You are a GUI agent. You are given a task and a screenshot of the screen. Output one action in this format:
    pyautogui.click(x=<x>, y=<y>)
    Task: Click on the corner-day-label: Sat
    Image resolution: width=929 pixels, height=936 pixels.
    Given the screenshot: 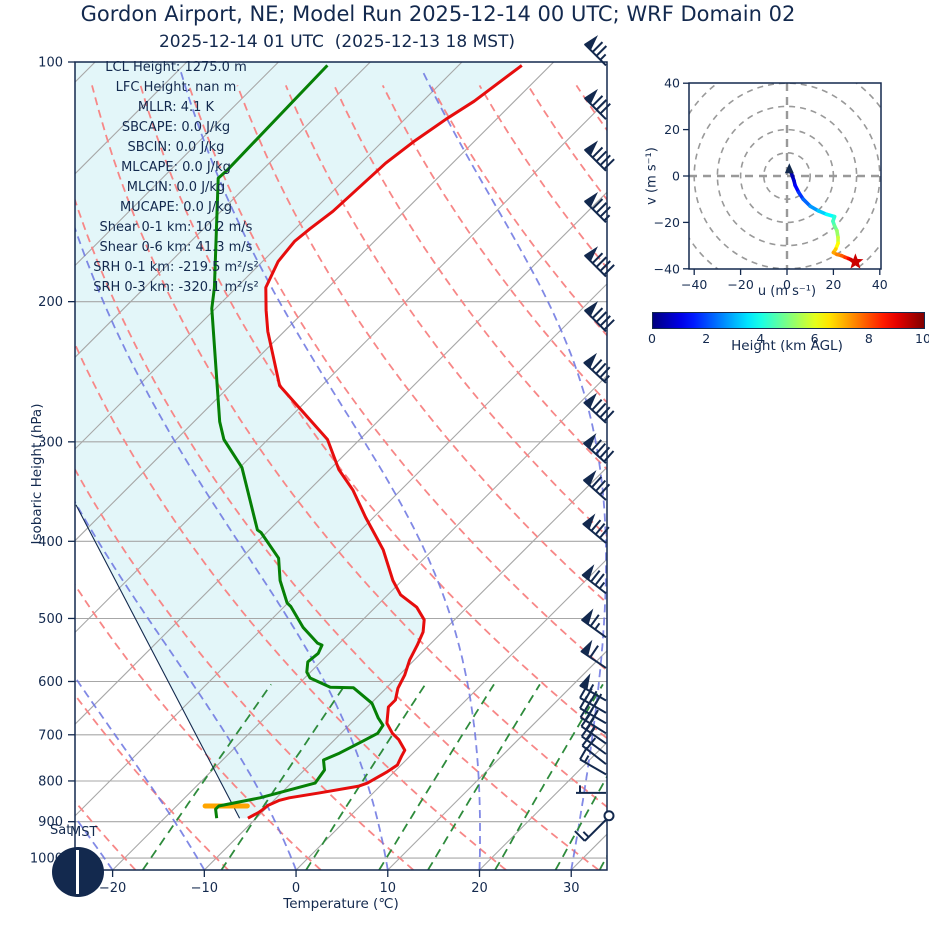 What is the action you would take?
    pyautogui.click(x=61, y=830)
    